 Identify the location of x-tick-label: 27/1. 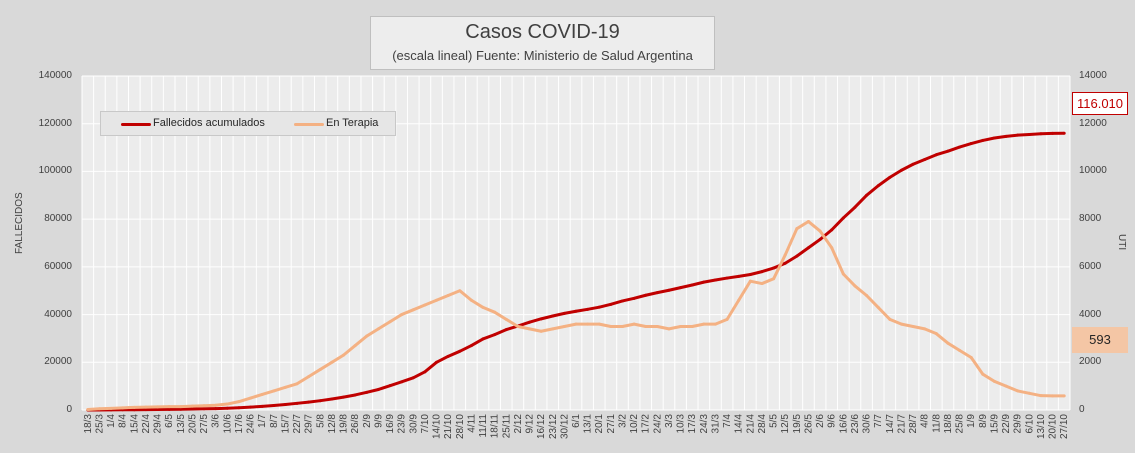
(611, 424).